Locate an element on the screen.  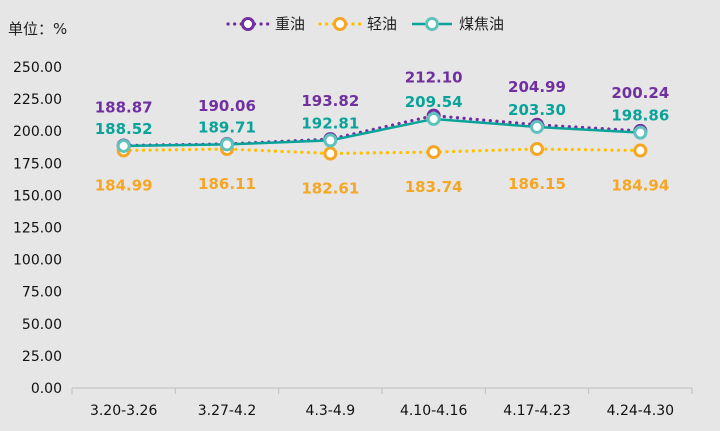
x-tick-label: 3.27-4.2 is located at coordinates (227, 411).